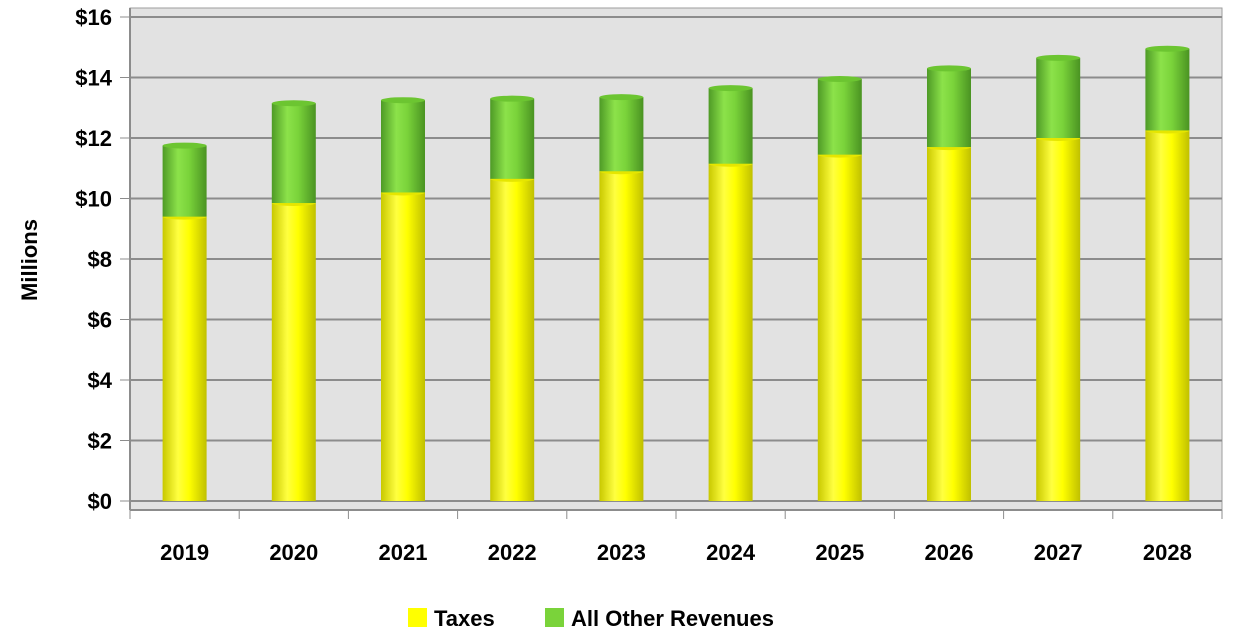  Describe the element at coordinates (100, 501) in the screenshot. I see `y-tick-label: $0` at that location.